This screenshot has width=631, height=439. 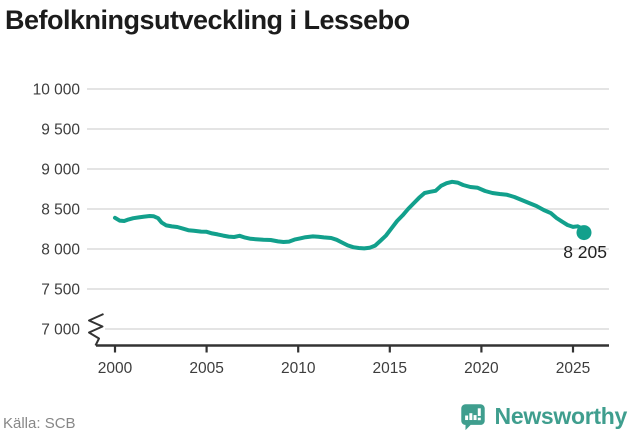 What do you see at coordinates (207, 20) in the screenshot?
I see `chart-title: Befolkningsutveckling i Lessebo` at bounding box center [207, 20].